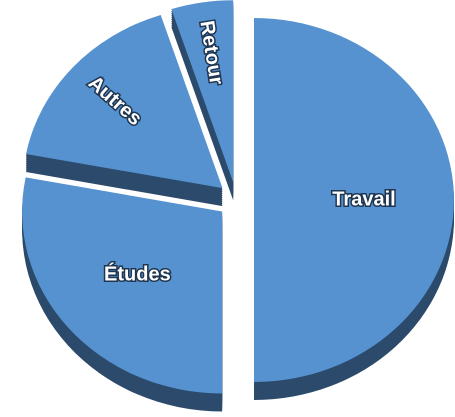 The height and width of the screenshot is (417, 455). I want to click on slice-label: Travail, so click(363, 199).